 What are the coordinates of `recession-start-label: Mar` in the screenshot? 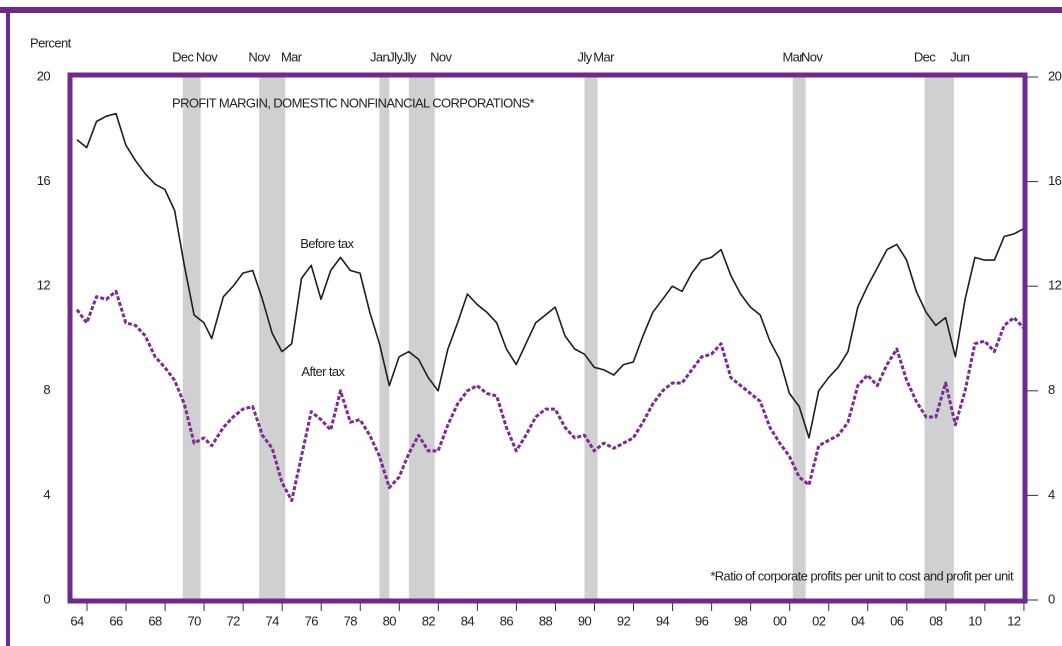 It's located at (793, 56).